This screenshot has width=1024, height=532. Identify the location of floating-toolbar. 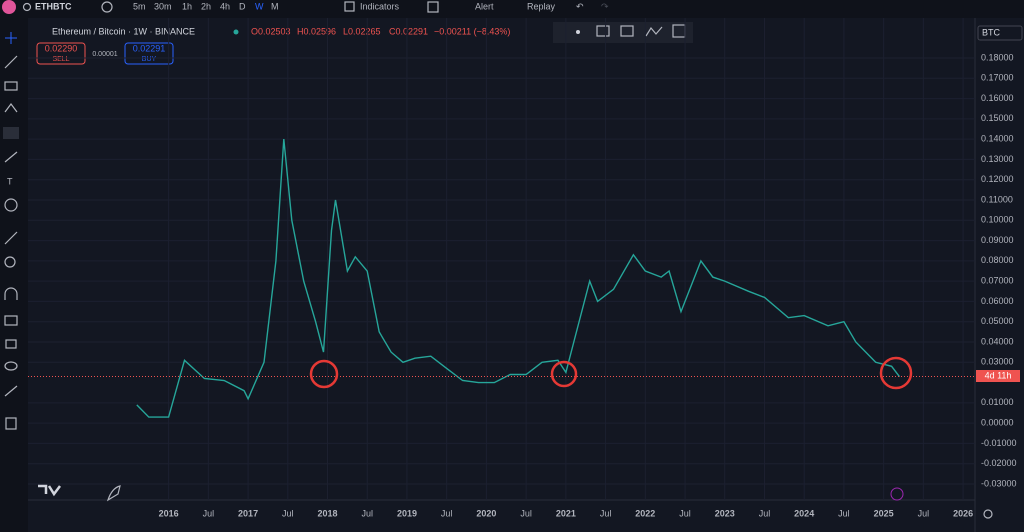
(623, 32).